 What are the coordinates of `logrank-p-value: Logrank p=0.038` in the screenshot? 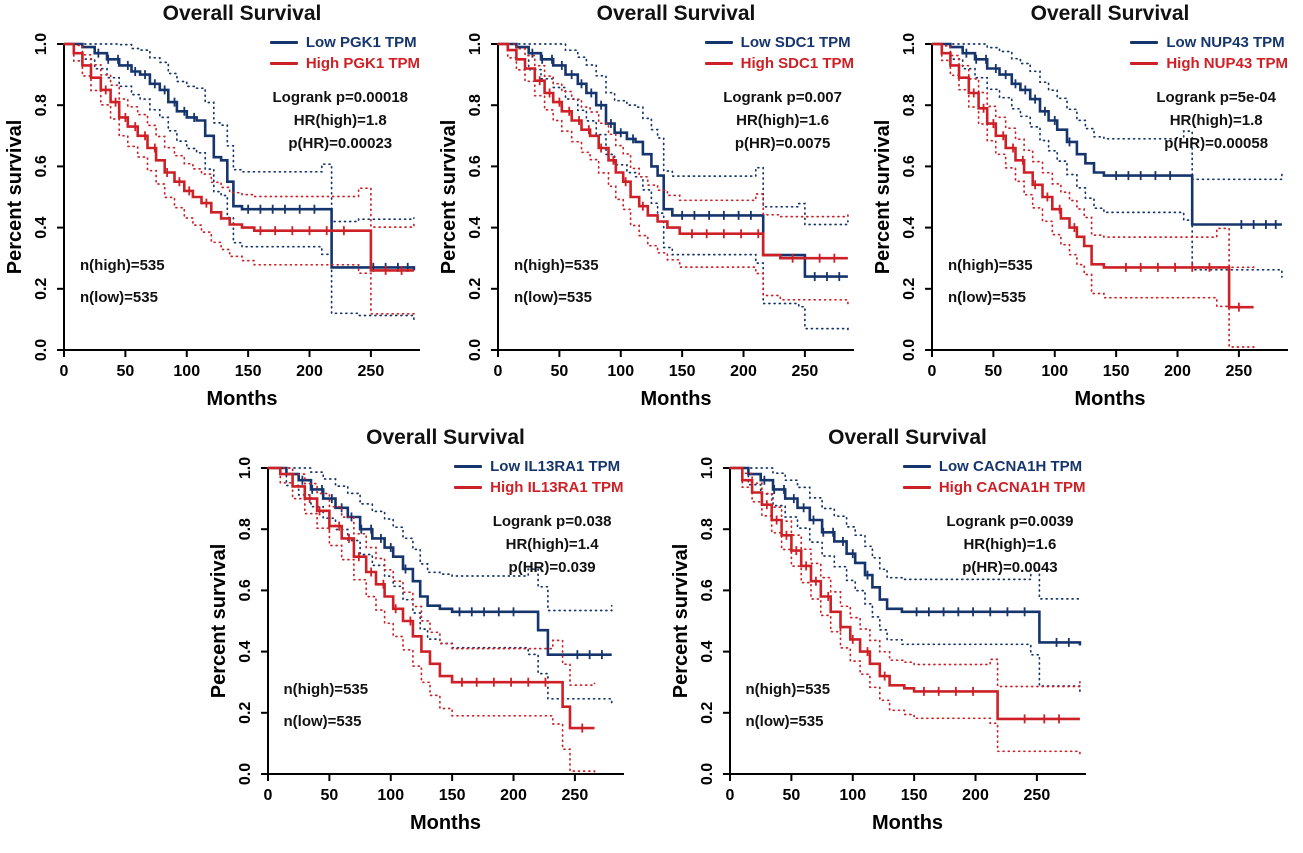 It's located at (552, 521).